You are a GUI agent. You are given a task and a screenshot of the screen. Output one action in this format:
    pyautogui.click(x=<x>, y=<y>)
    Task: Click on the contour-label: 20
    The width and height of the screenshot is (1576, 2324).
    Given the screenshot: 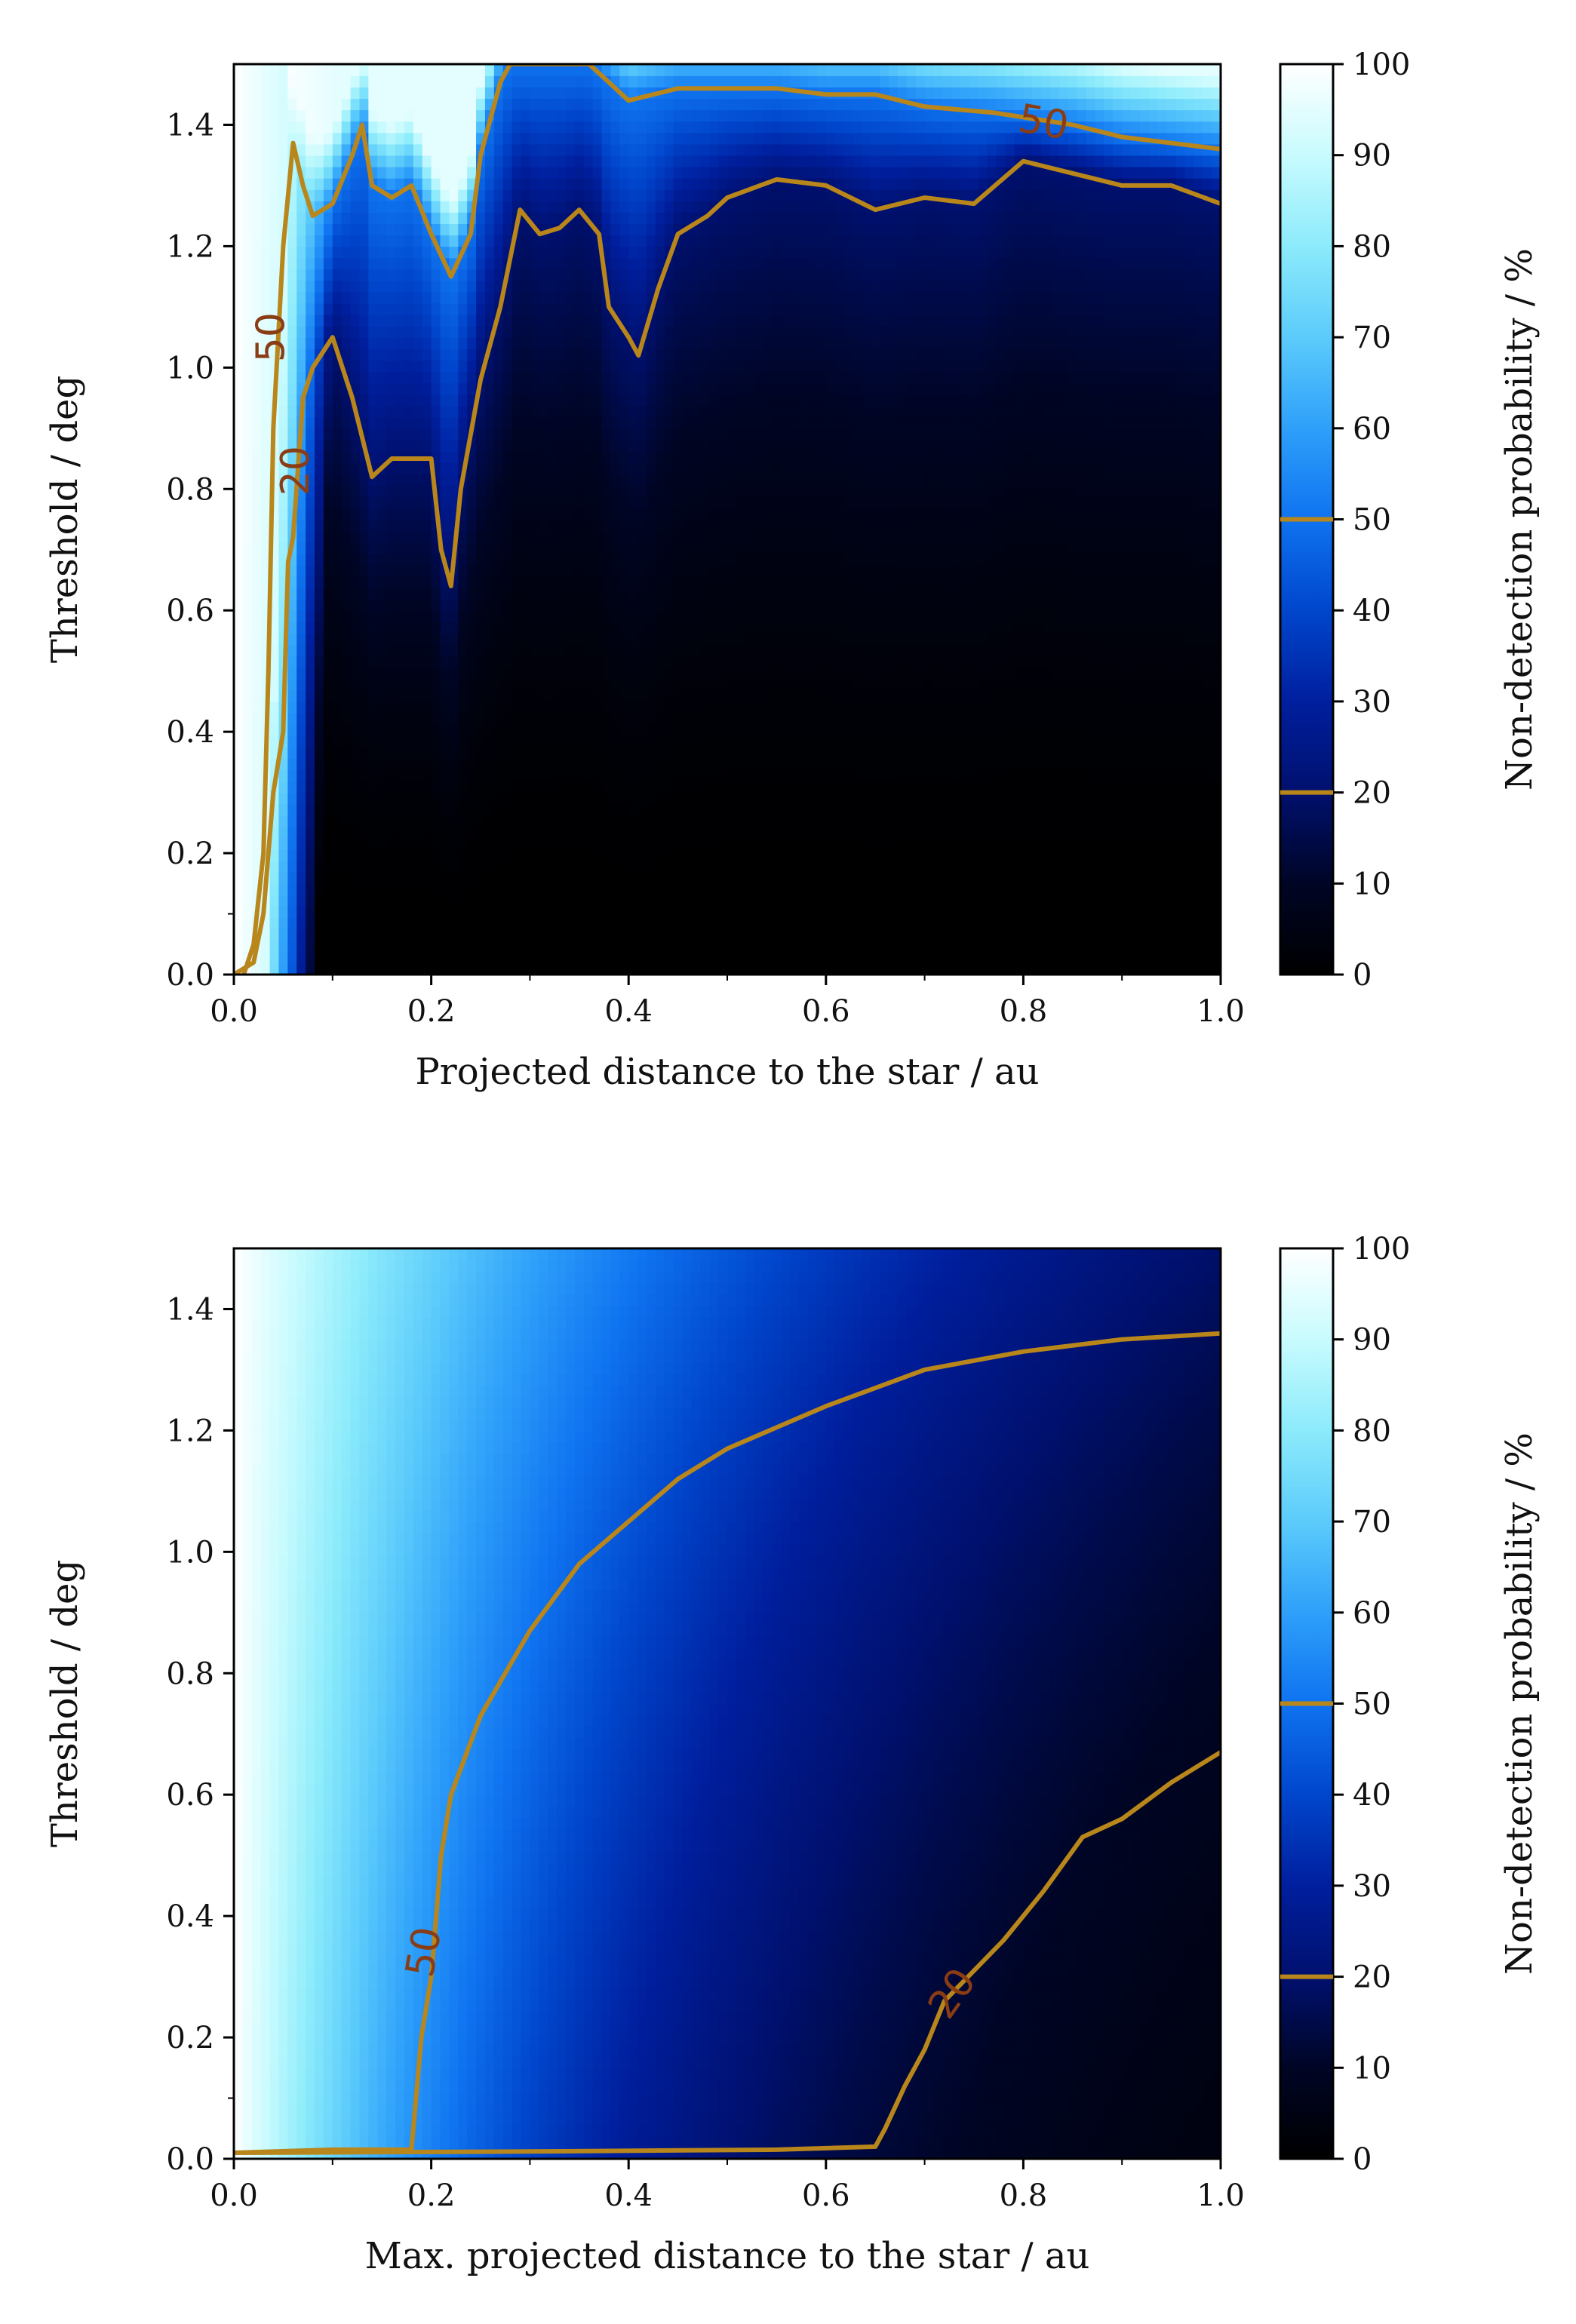 What is the action you would take?
    pyautogui.click(x=296, y=471)
    